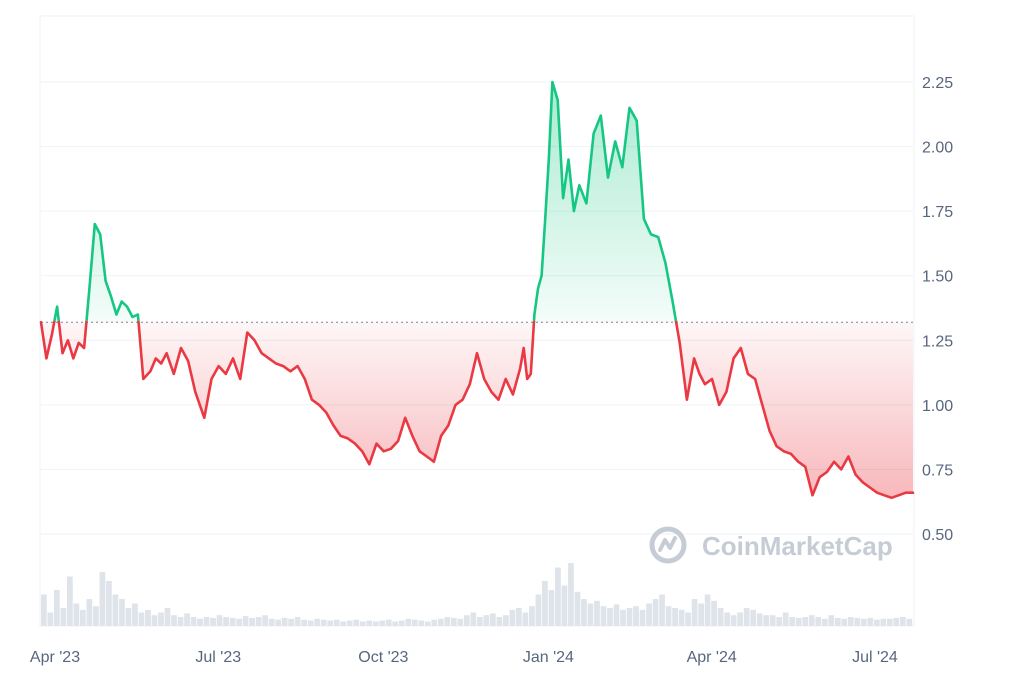  What do you see at coordinates (55, 657) in the screenshot?
I see `x-tick-label: Apr '23` at bounding box center [55, 657].